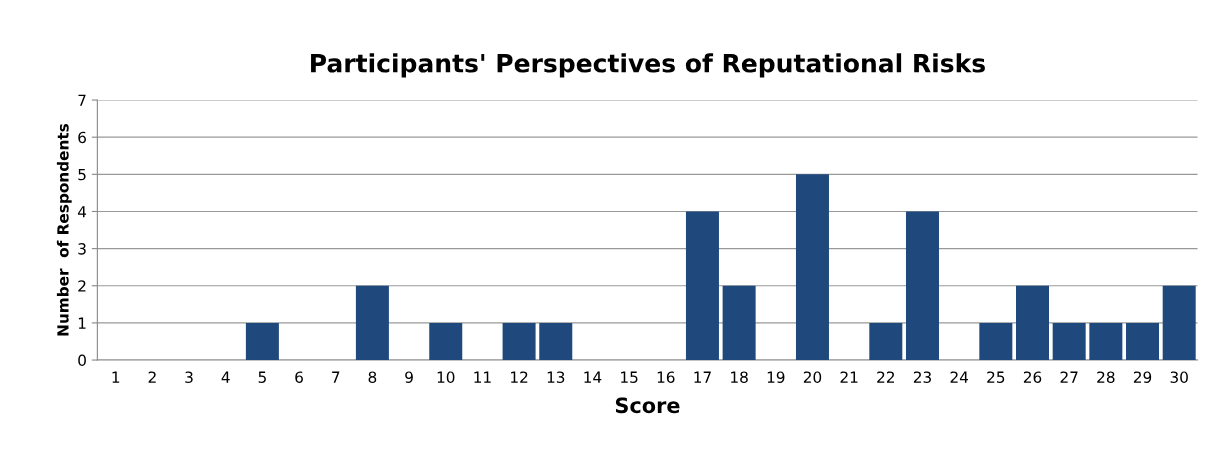 This screenshot has height=461, width=1217. I want to click on x-tick-label: 19, so click(776, 377).